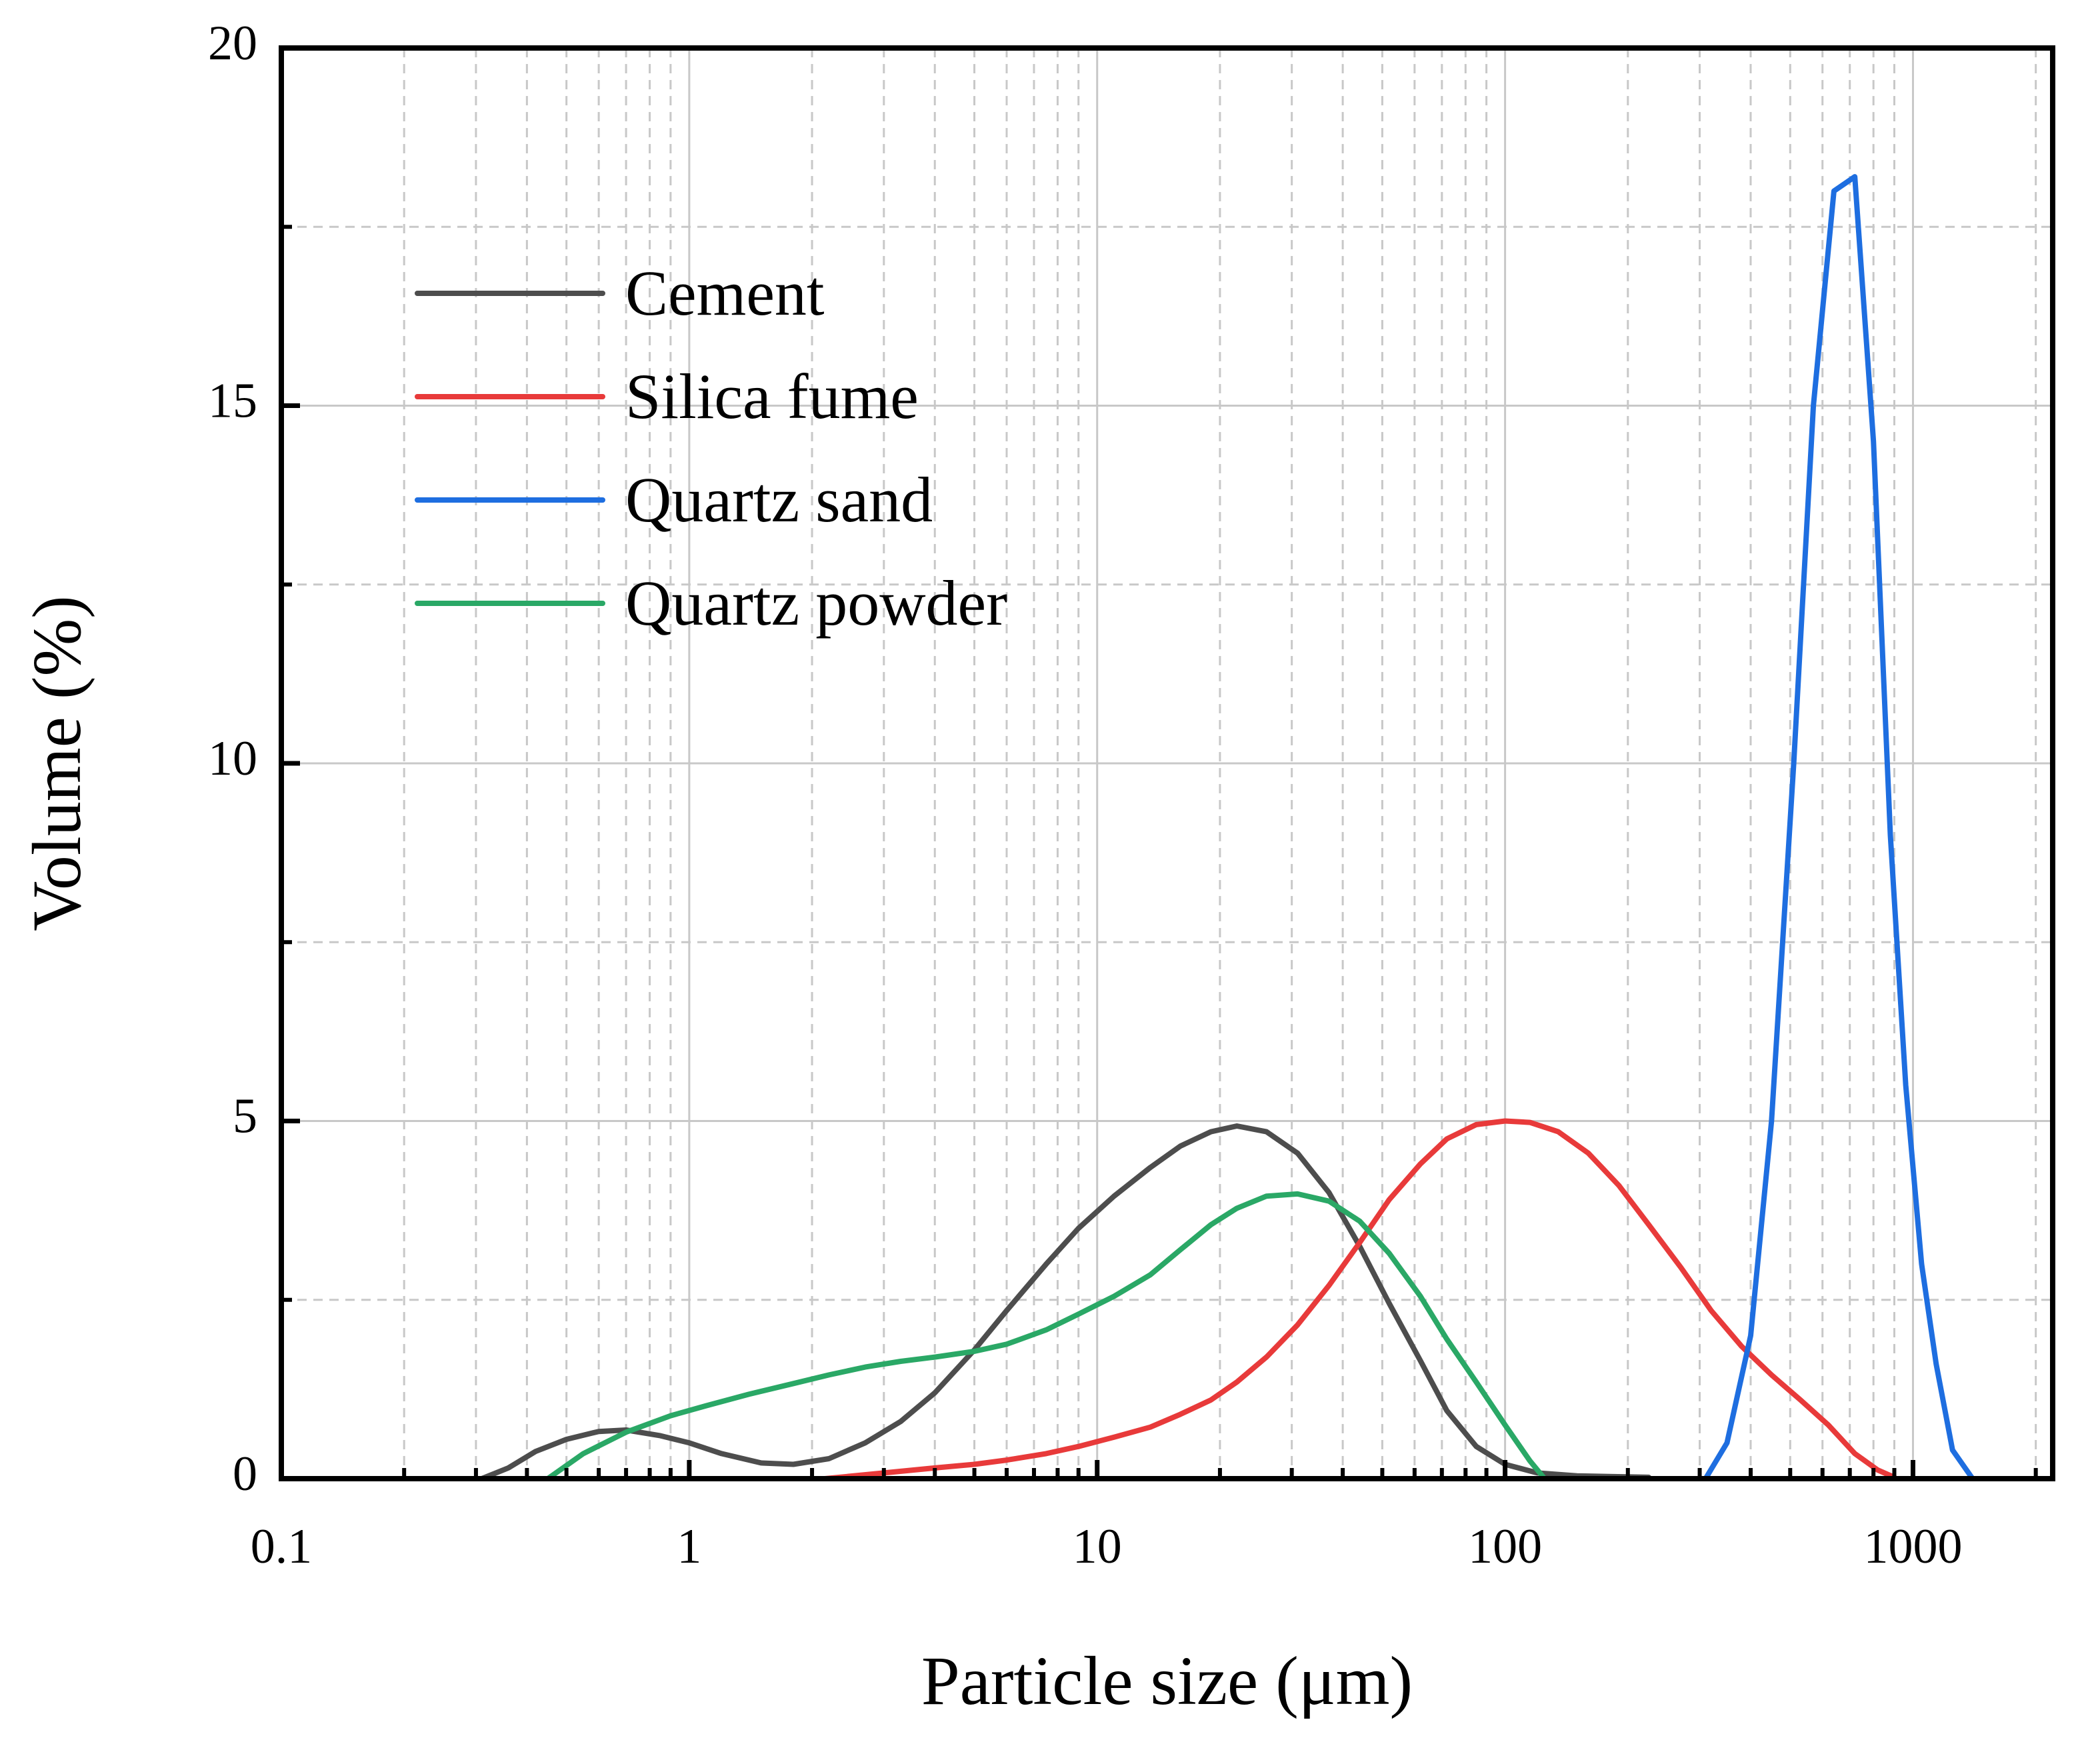  Describe the element at coordinates (1912, 1546) in the screenshot. I see `x-tick-label: 1000` at that location.